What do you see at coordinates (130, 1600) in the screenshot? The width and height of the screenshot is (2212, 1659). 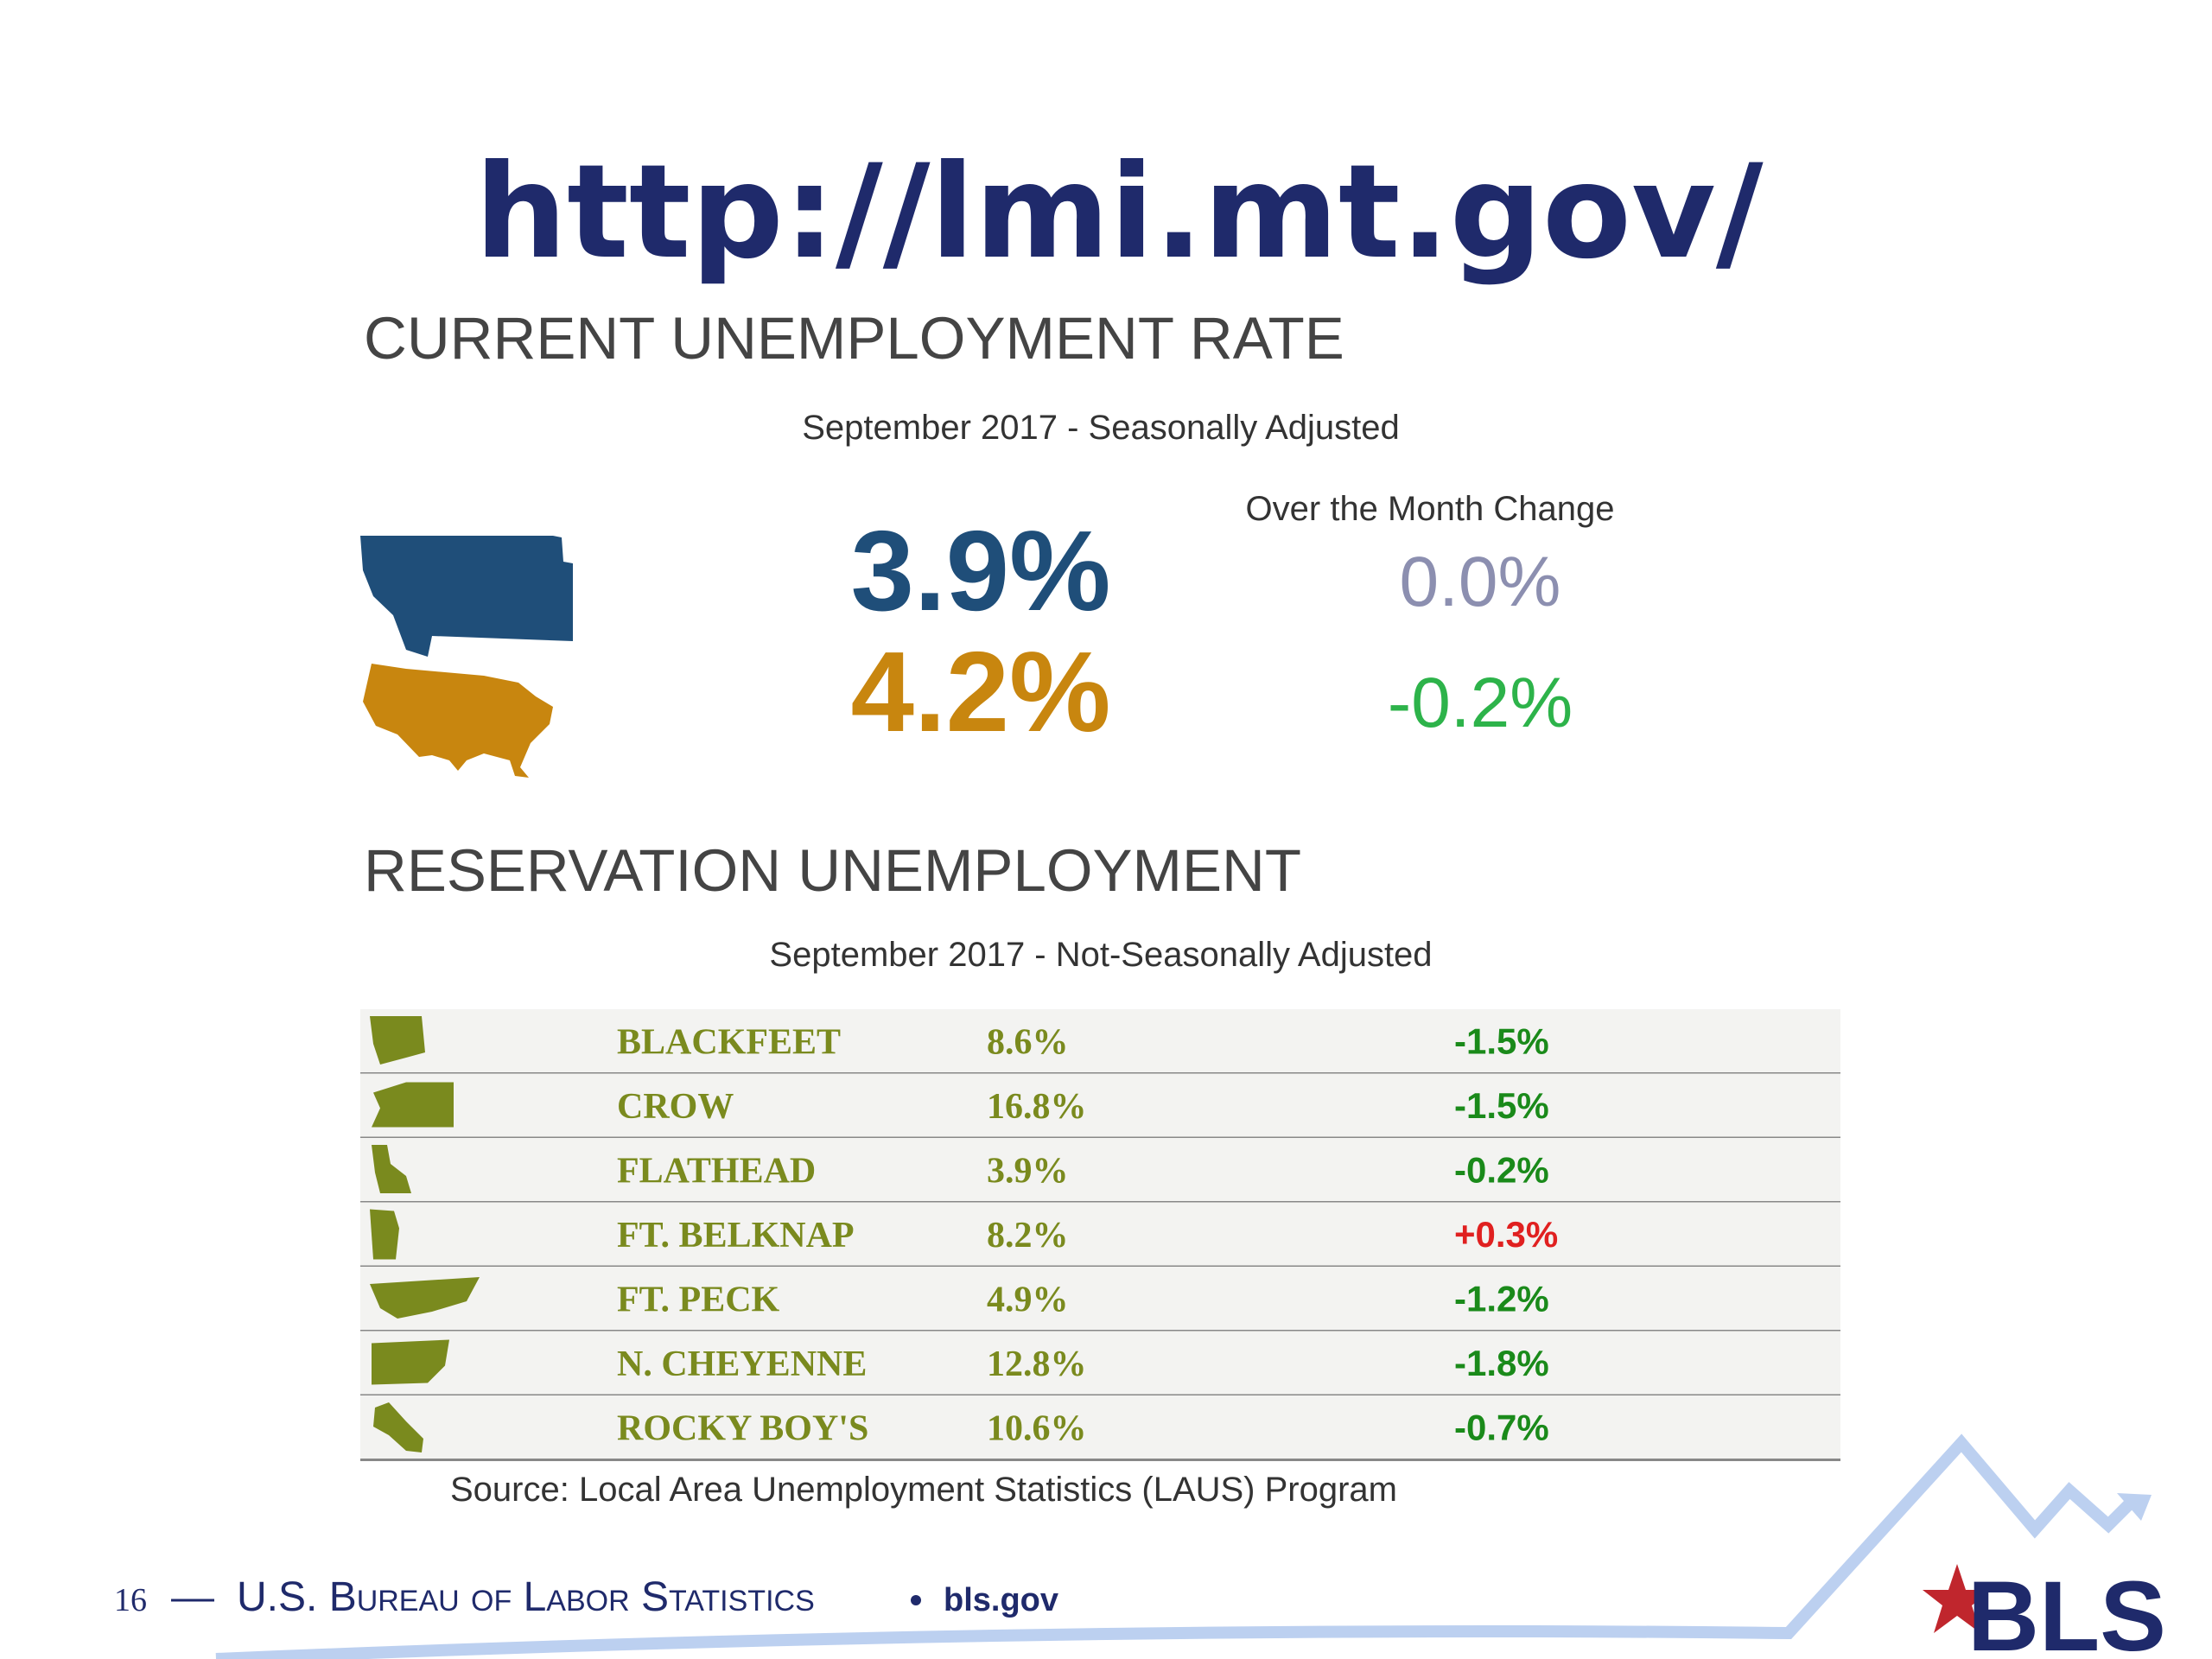 I see `page-number: 16` at bounding box center [130, 1600].